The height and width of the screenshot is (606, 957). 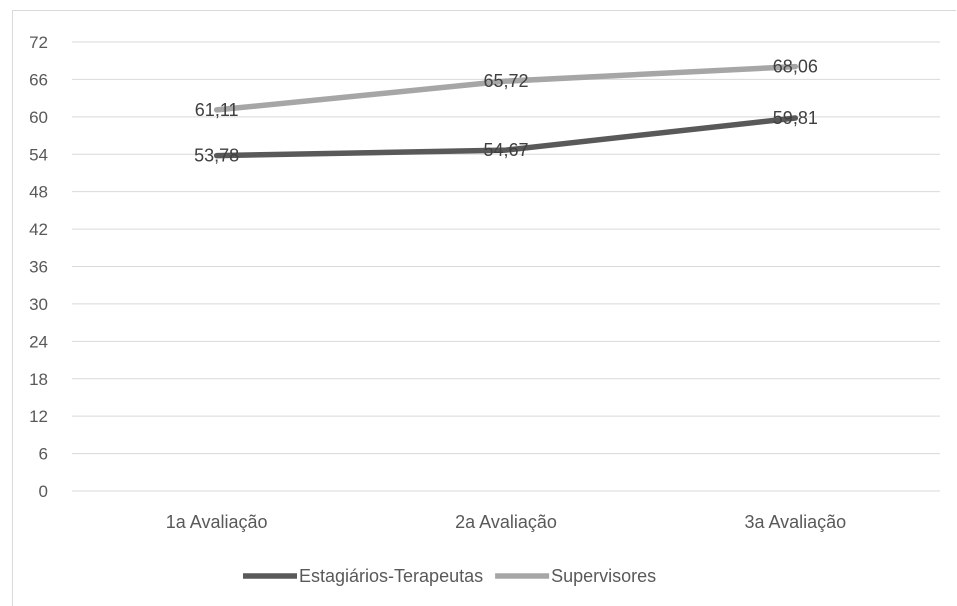 What do you see at coordinates (38, 42) in the screenshot?
I see `y-tick-label: 72` at bounding box center [38, 42].